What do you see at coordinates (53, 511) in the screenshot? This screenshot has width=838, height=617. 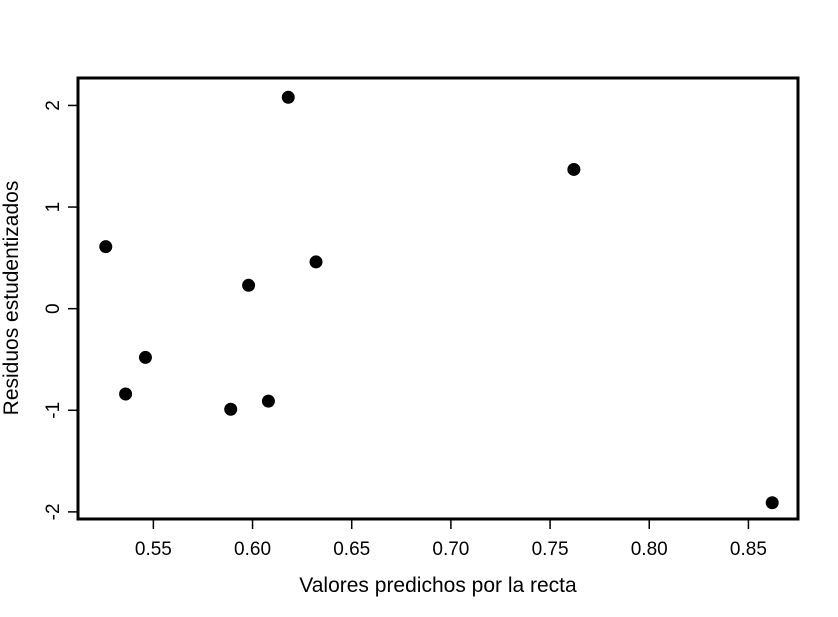 I see `y-tick-label: -2` at bounding box center [53, 511].